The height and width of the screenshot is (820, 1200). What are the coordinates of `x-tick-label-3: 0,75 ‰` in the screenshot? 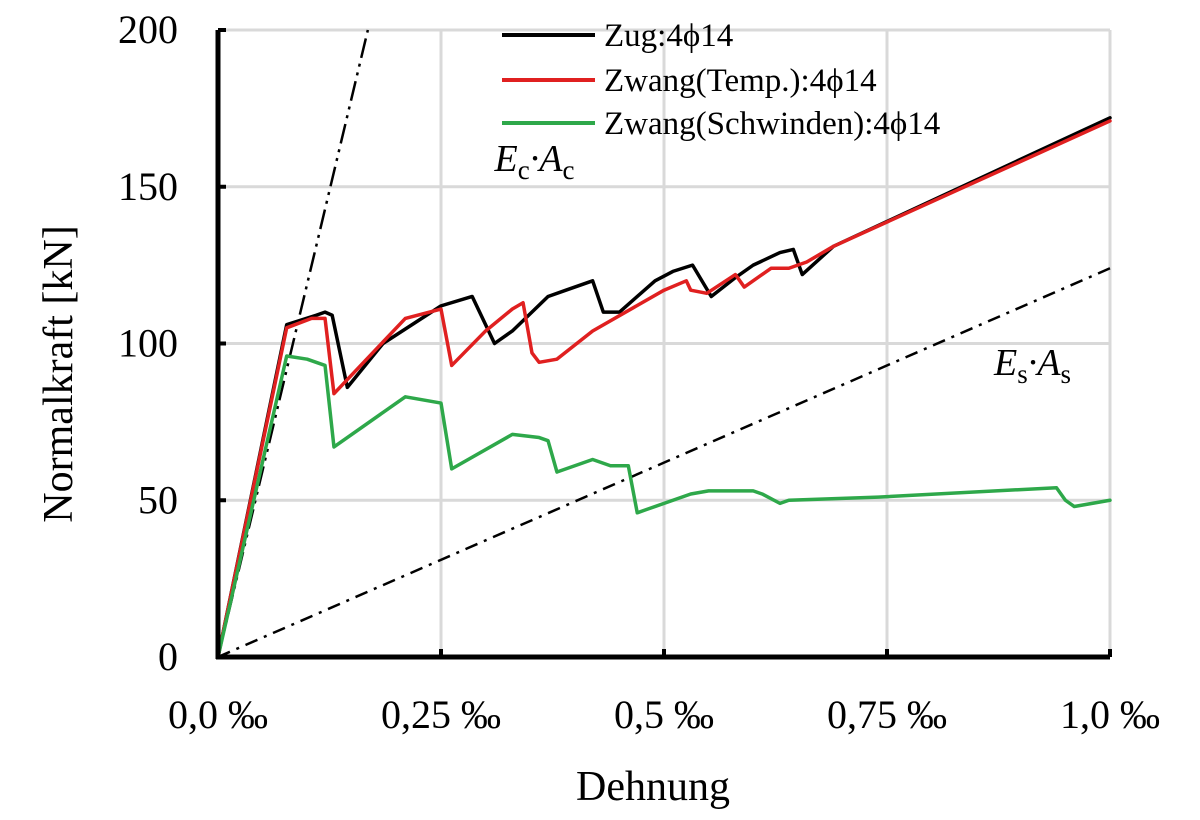 It's located at (887, 714).